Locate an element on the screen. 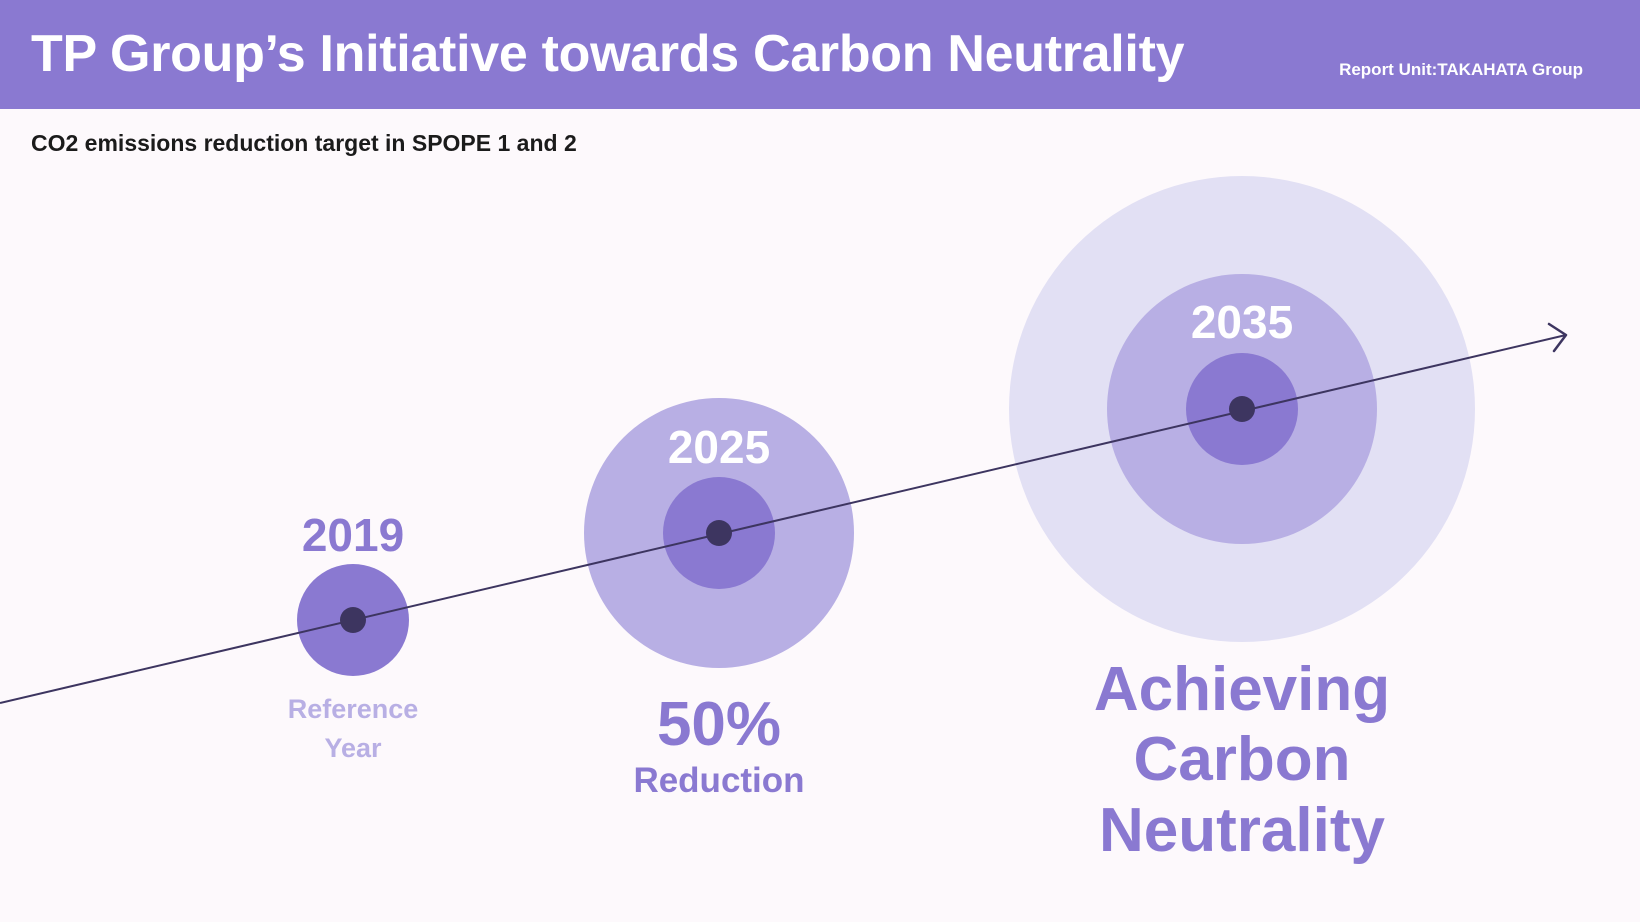  report-unit-label: Report Unit:TAKAHATA Group is located at coordinates (1461, 69).